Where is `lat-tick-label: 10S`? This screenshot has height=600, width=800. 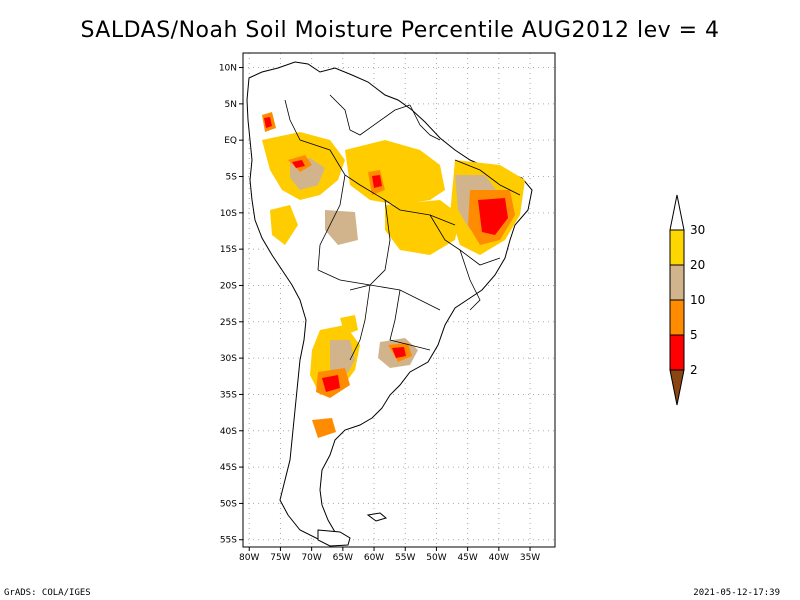
lat-tick-label: 10S is located at coordinates (228, 214).